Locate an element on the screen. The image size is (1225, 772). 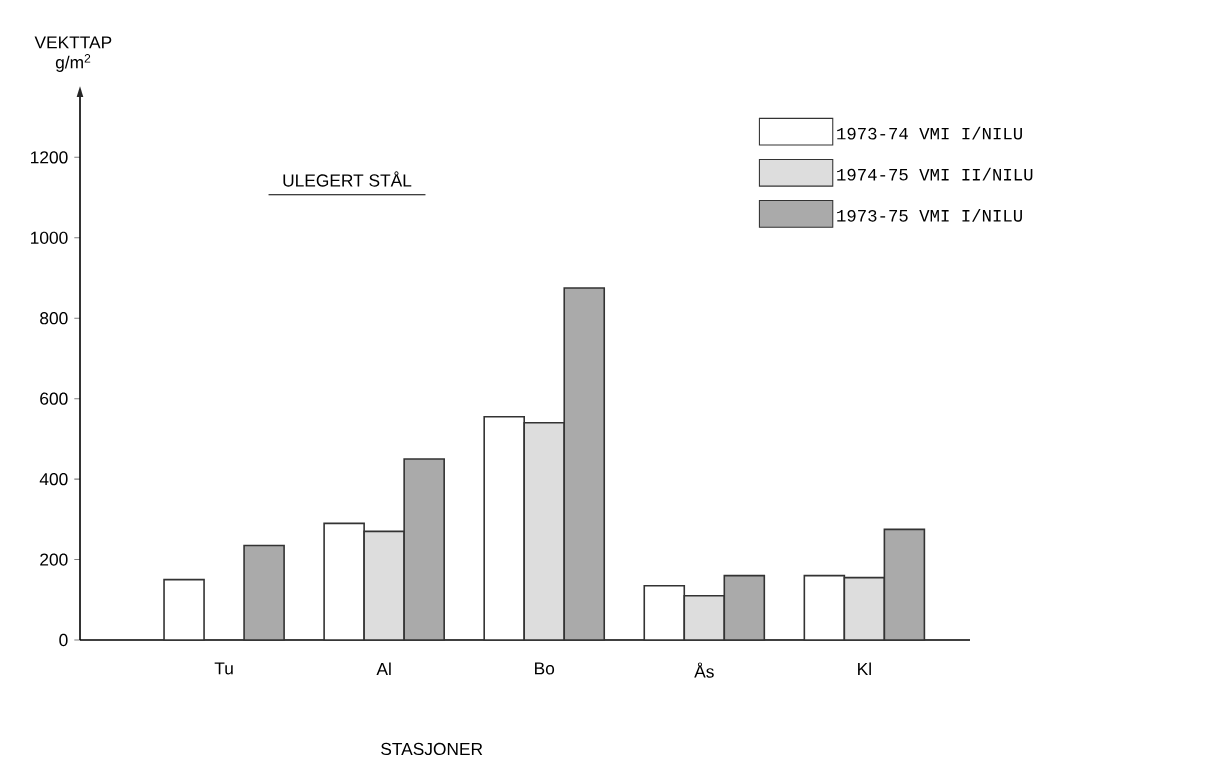
x-tick-label: Ås is located at coordinates (704, 670).